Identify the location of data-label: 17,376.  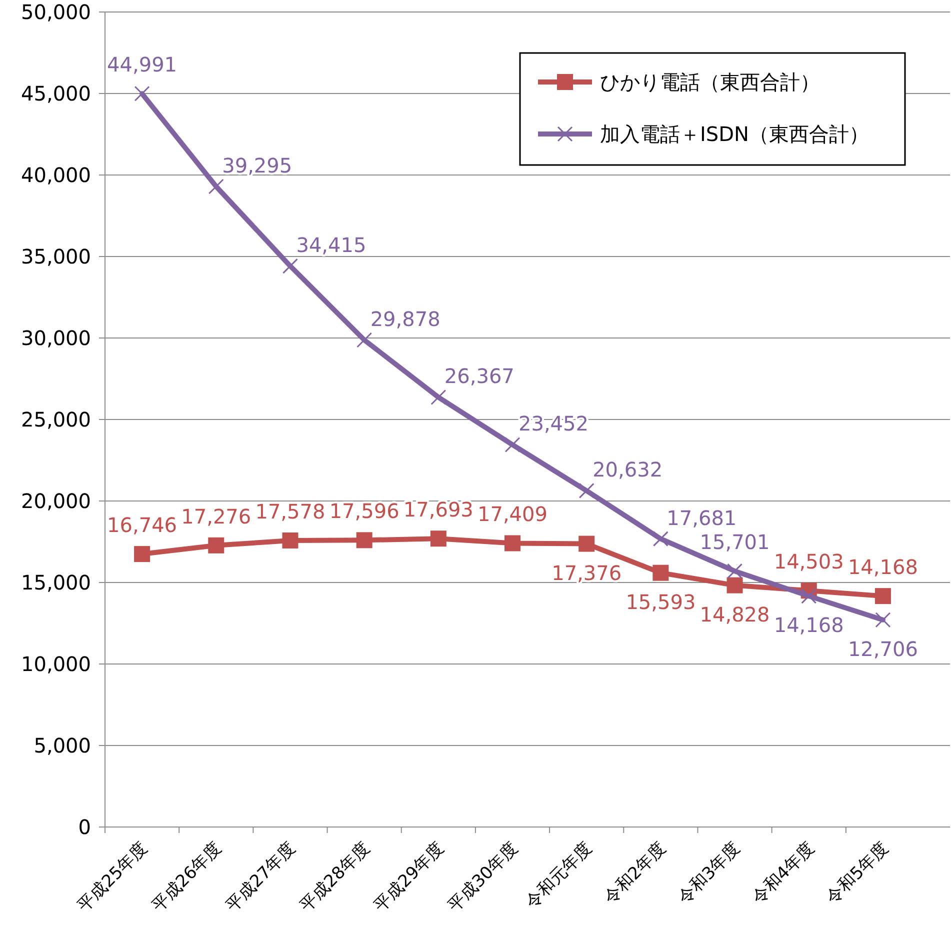
(587, 572).